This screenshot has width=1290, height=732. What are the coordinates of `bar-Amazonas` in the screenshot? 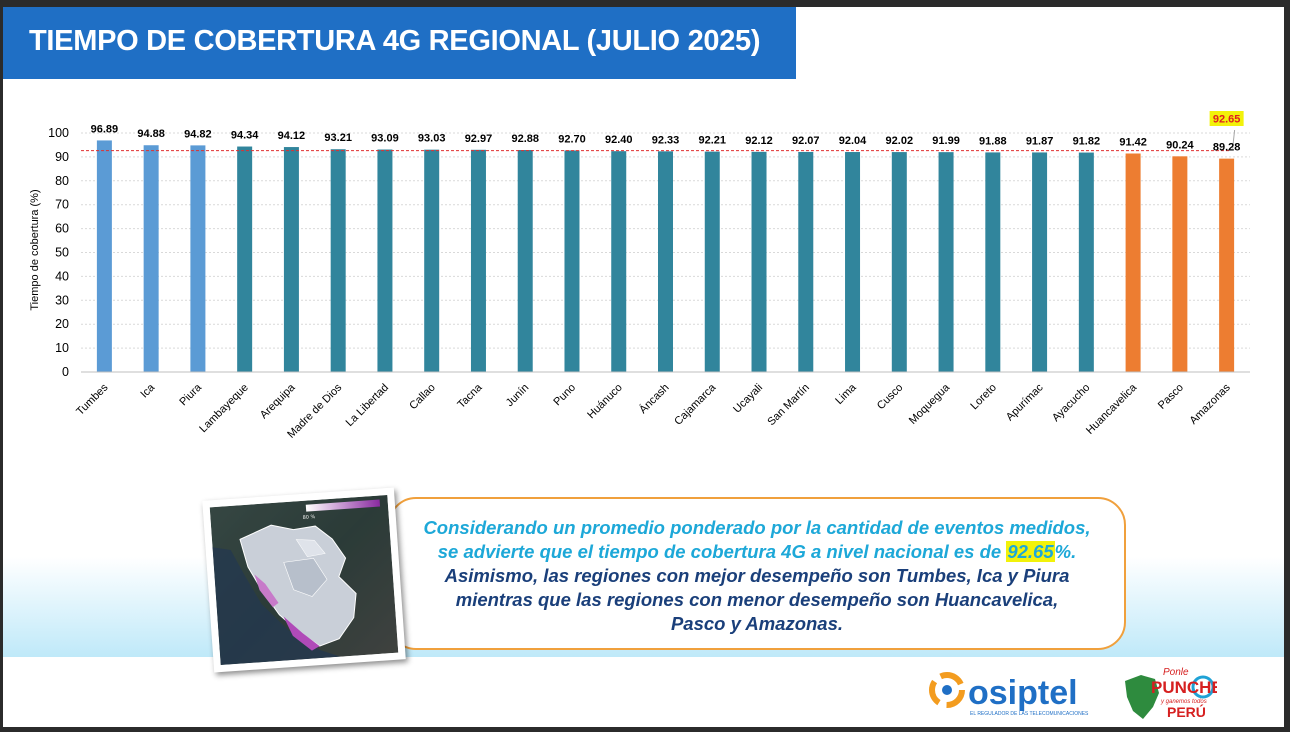 It's located at (1227, 265).